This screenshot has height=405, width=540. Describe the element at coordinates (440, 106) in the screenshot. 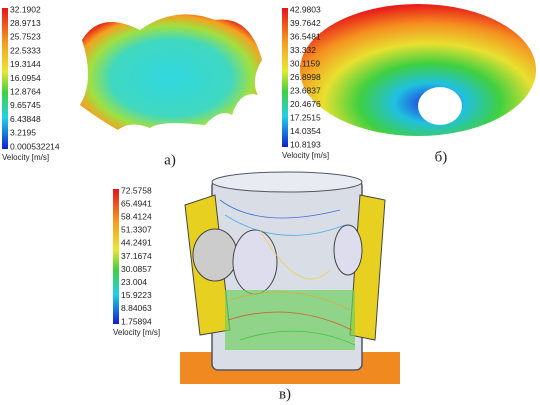

I see `hole` at that location.